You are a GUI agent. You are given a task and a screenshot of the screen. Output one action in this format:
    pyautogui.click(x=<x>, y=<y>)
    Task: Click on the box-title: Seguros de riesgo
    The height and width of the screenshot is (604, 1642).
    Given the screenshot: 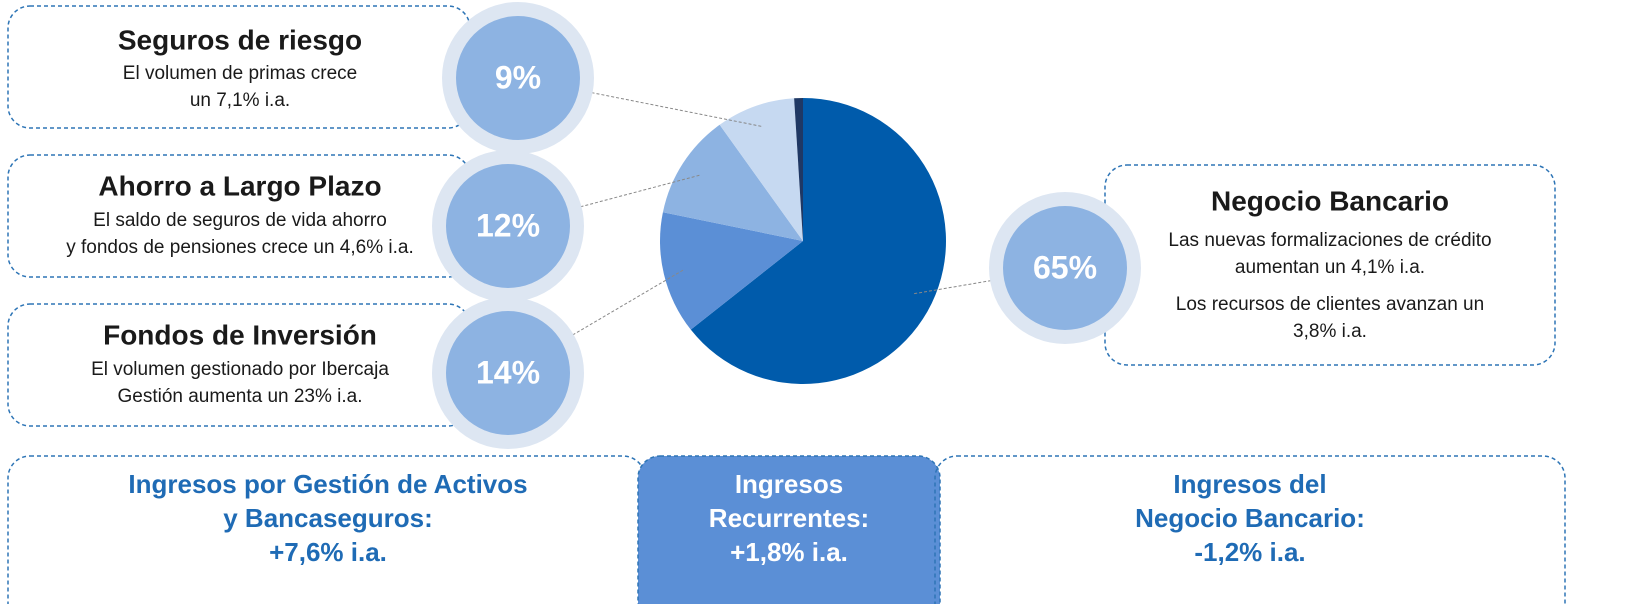 What is the action you would take?
    pyautogui.click(x=240, y=39)
    